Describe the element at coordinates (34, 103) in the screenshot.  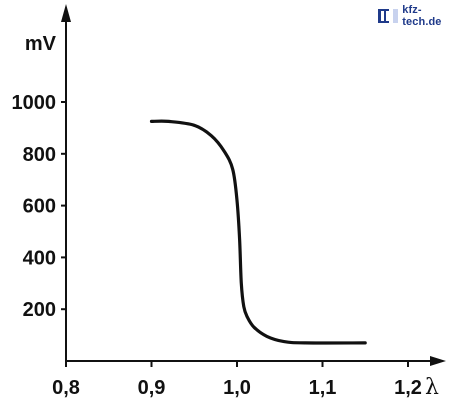
I see `y-tick-label: 1000` at that location.